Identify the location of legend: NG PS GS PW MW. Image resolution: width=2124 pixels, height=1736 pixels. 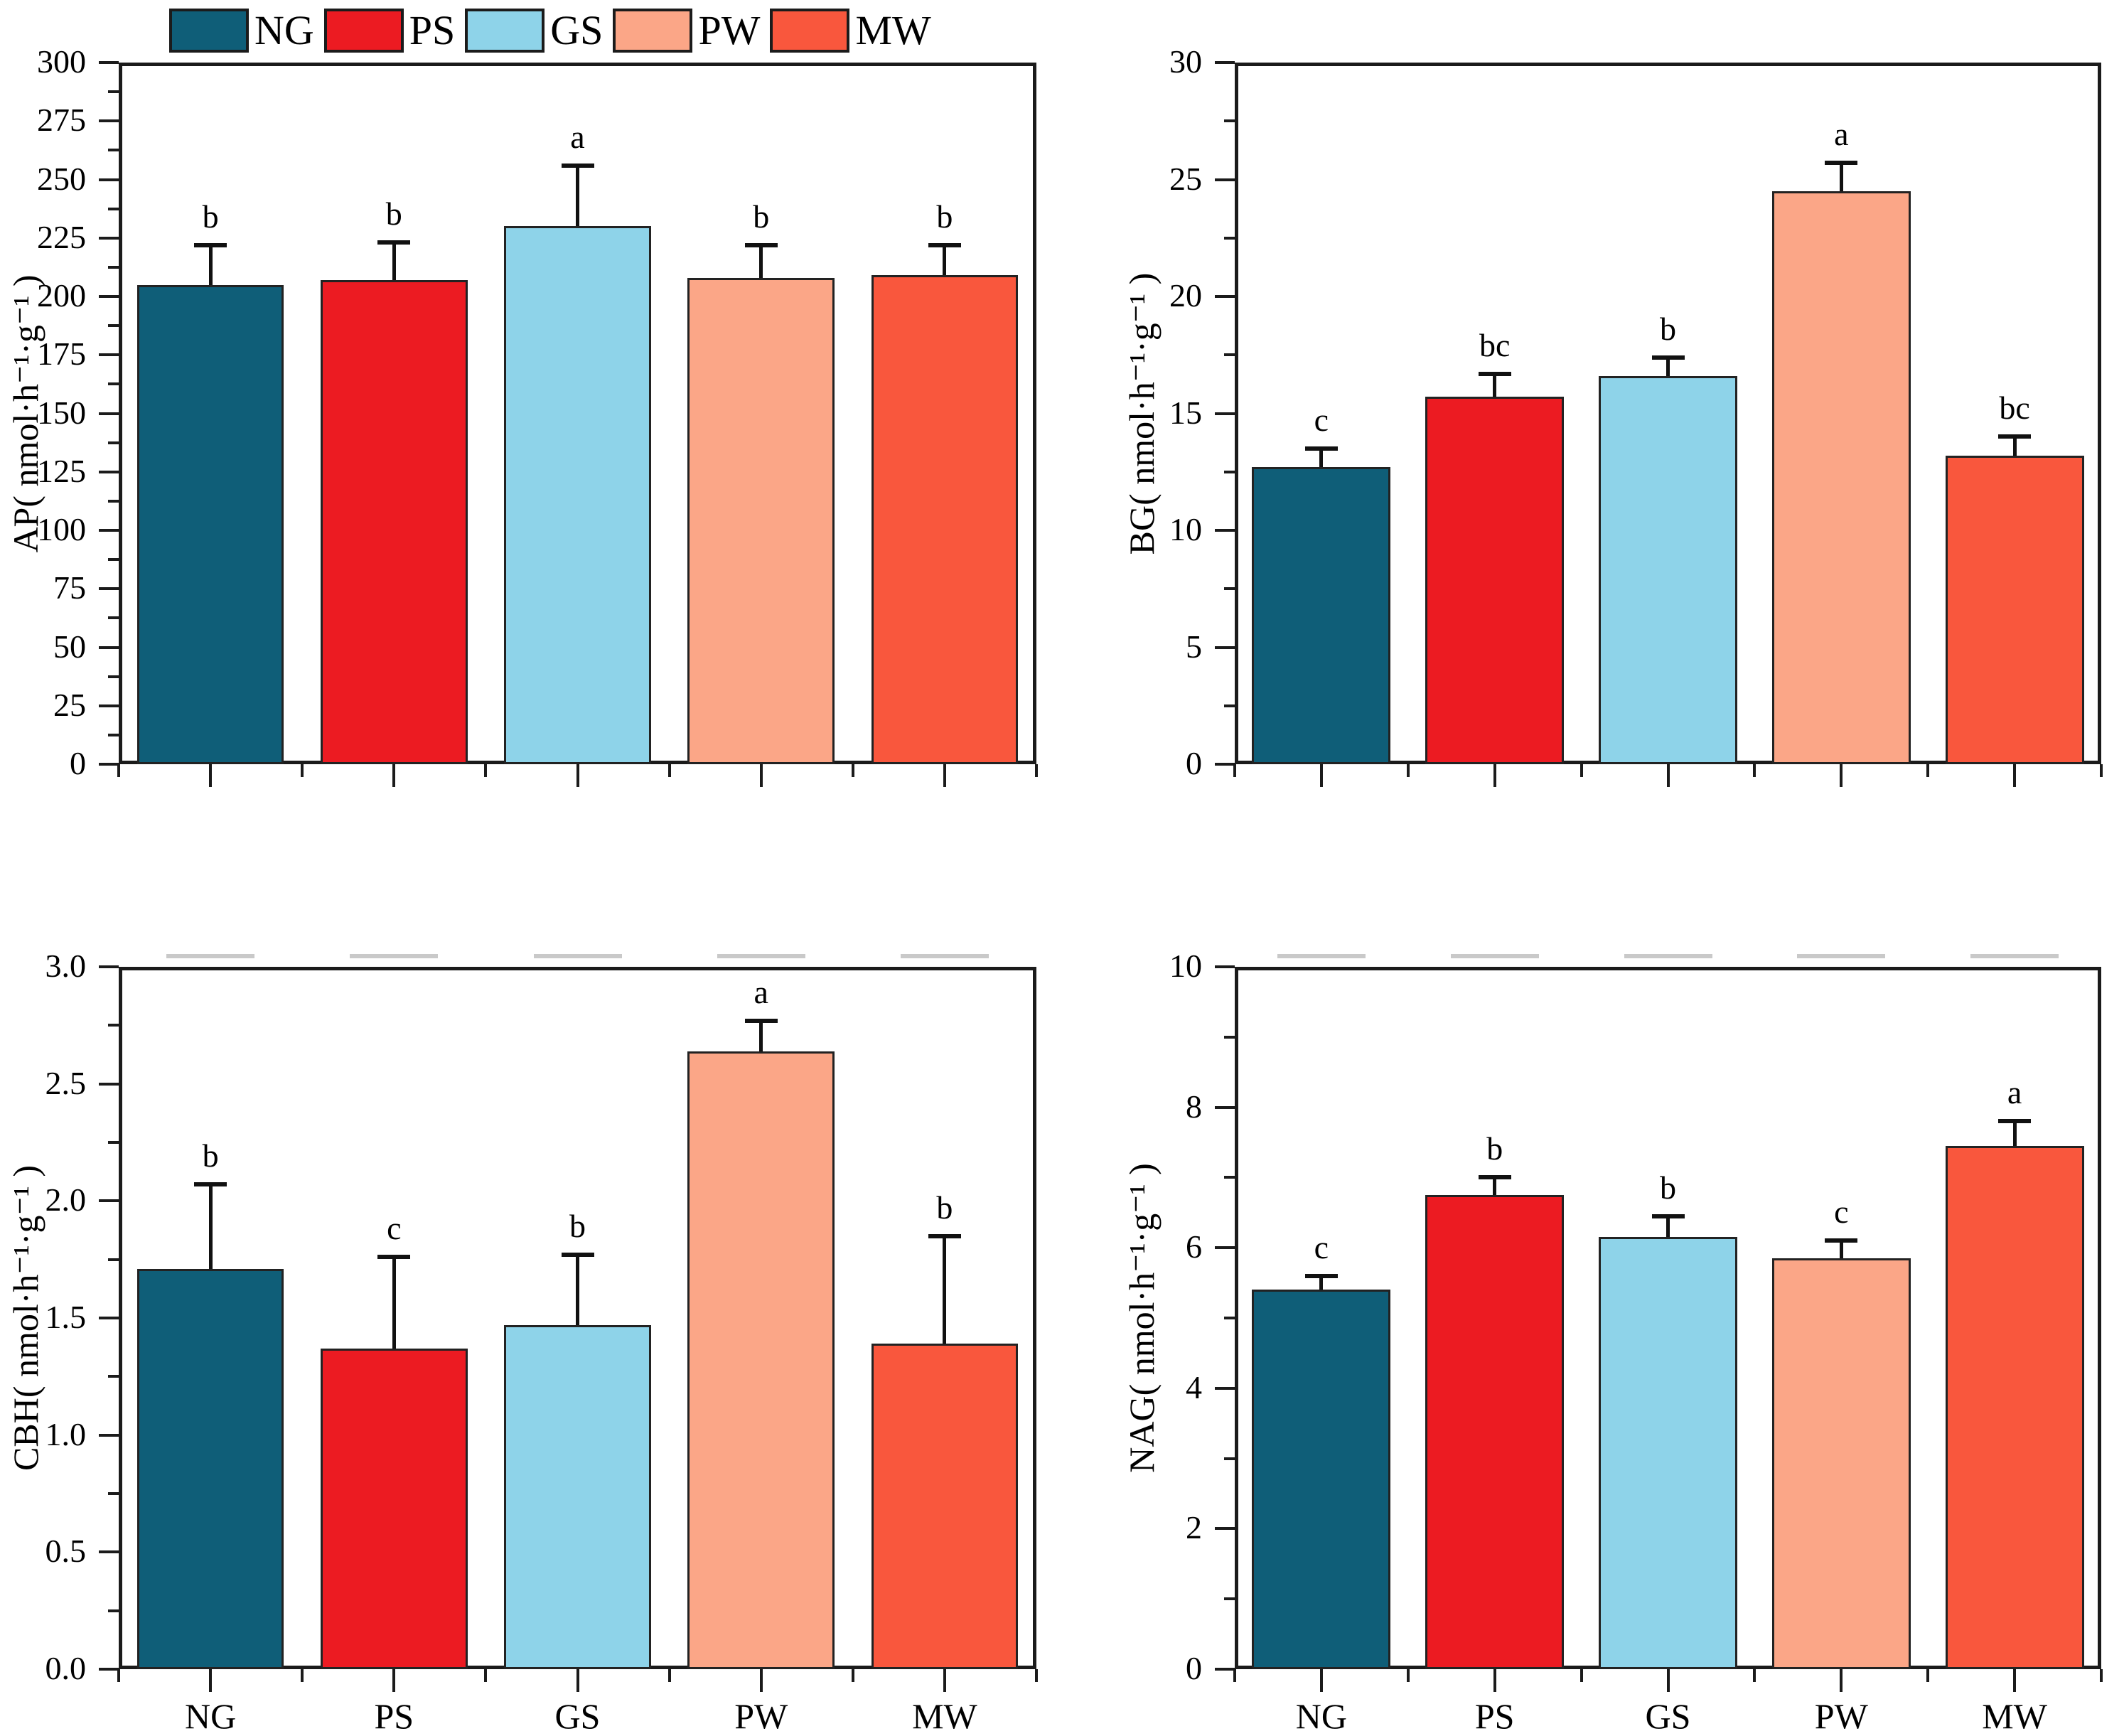
(555, 31).